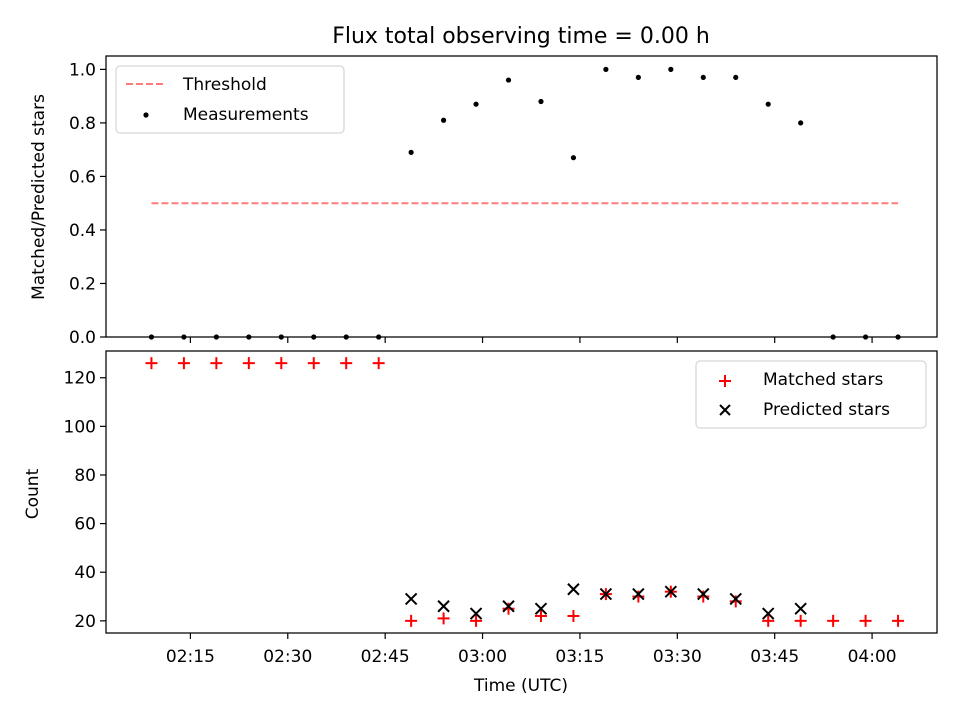 Image resolution: width=960 pixels, height=720 pixels. I want to click on top-y-tick-label: 1.0, so click(82, 70).